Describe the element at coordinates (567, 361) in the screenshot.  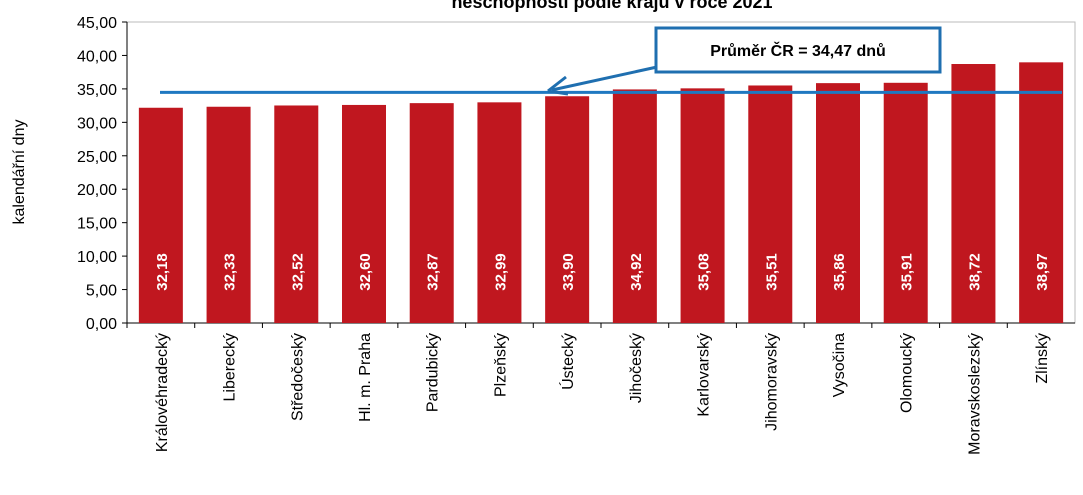
I see `x-tick-label: Ústecký` at that location.